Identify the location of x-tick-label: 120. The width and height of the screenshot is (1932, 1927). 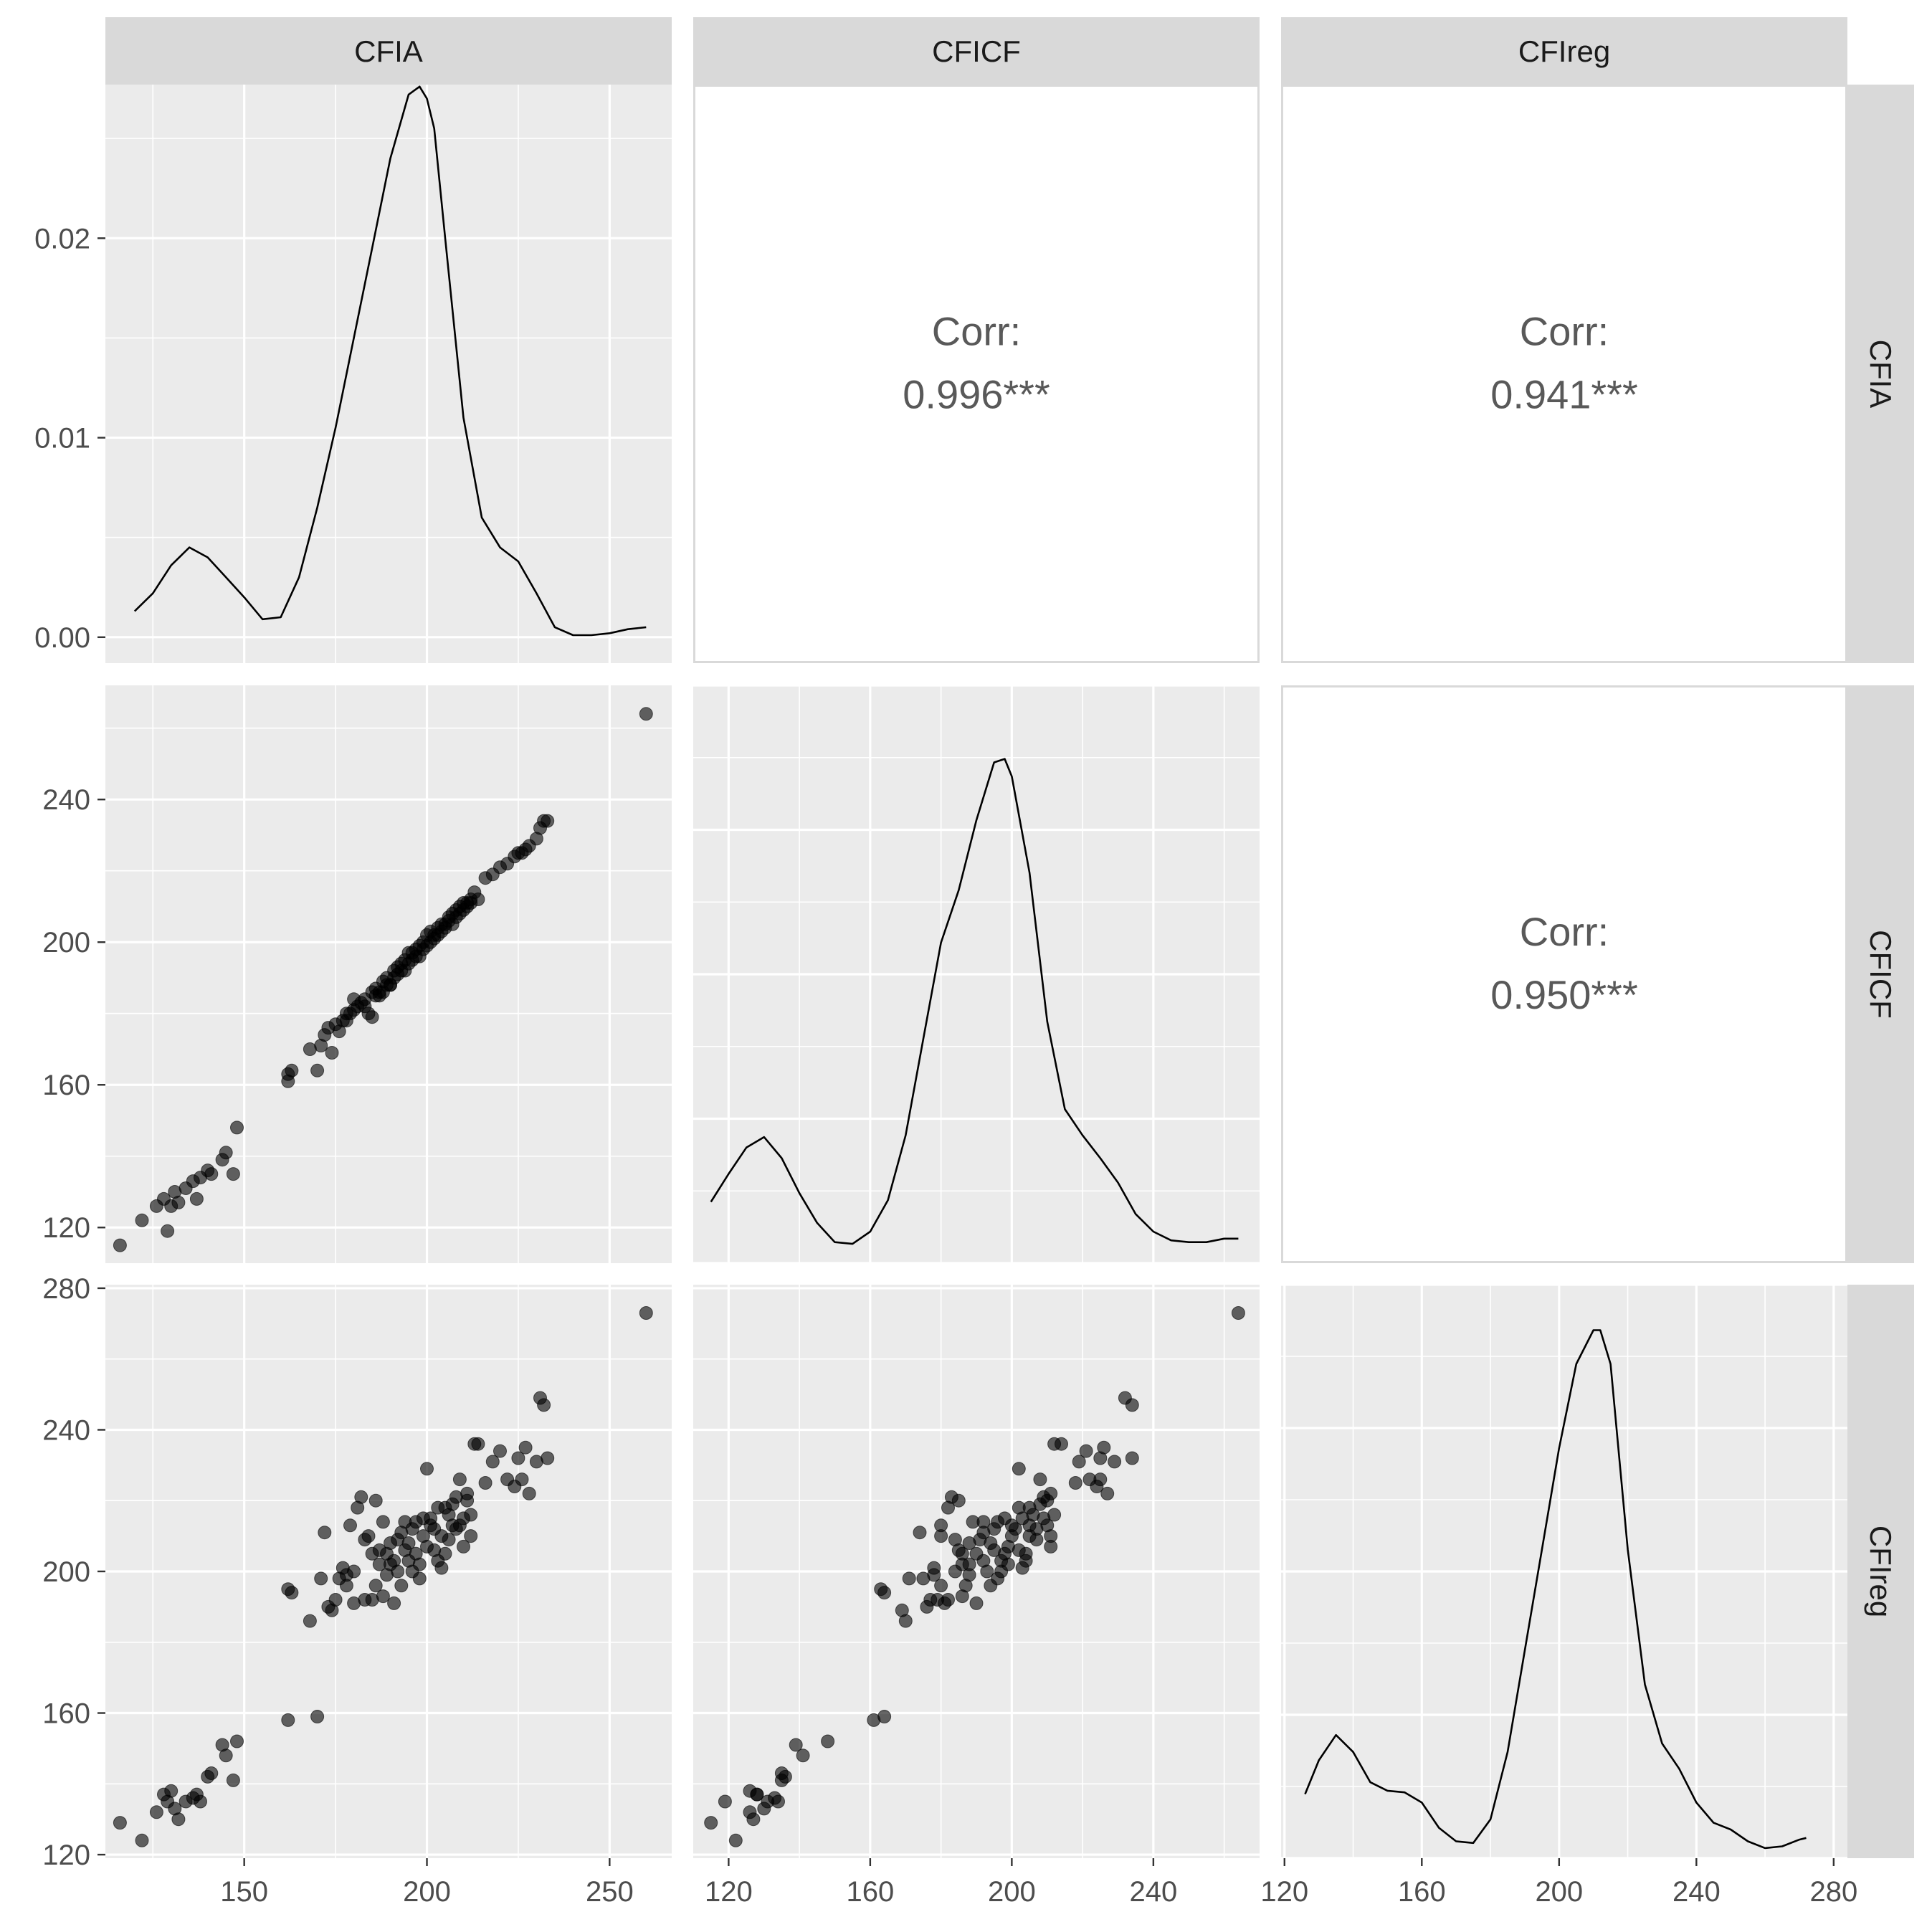
(729, 1892).